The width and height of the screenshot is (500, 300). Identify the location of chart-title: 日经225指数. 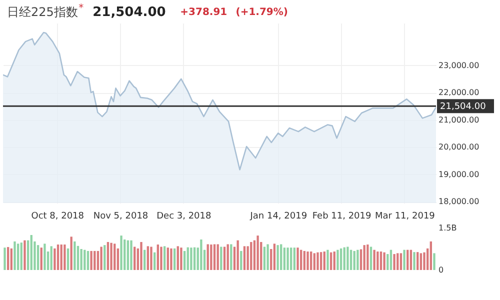
(42, 12).